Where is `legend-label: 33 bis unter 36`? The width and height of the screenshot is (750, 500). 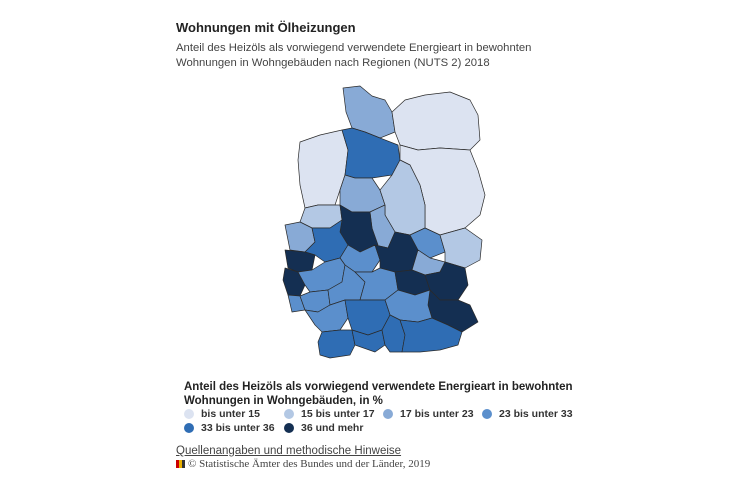 legend-label: 33 bis unter 36 is located at coordinates (238, 428).